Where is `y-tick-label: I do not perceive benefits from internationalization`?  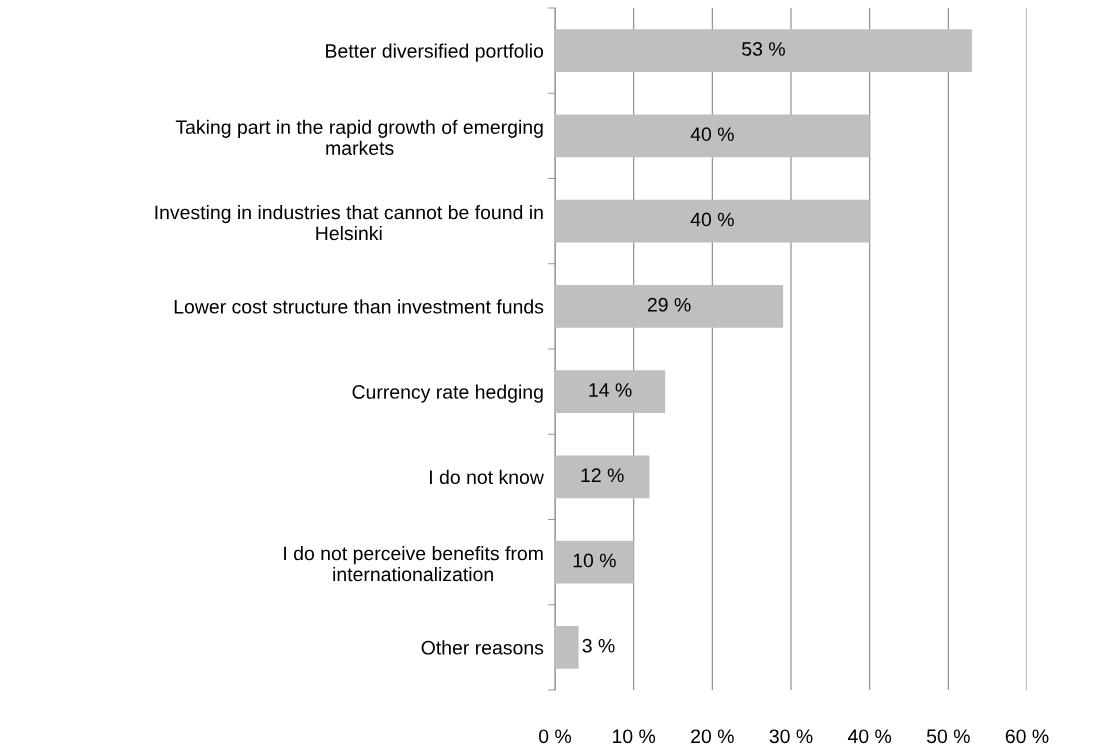 y-tick-label: I do not perceive benefits from internationalization is located at coordinates (413, 564).